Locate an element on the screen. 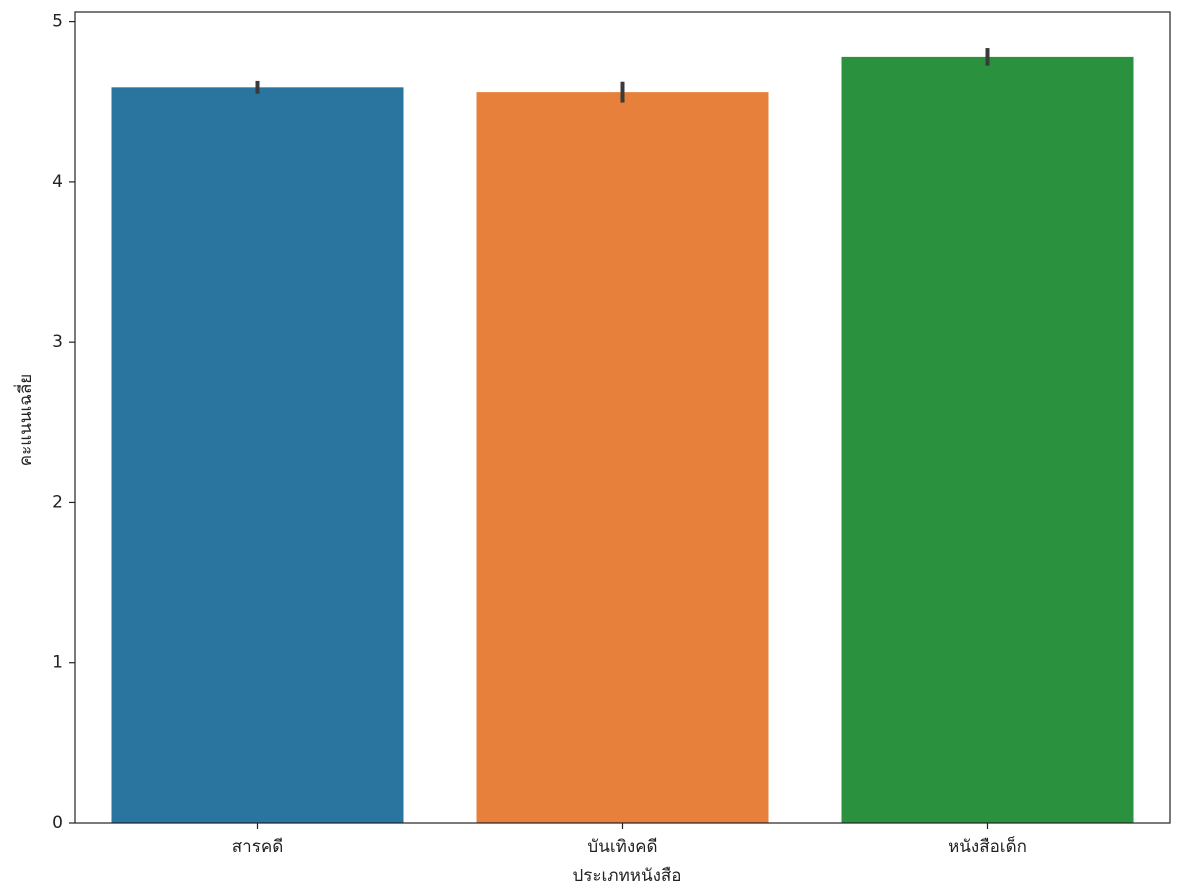 The height and width of the screenshot is (896, 1197). x-tick-label: สารคดี is located at coordinates (257, 847).